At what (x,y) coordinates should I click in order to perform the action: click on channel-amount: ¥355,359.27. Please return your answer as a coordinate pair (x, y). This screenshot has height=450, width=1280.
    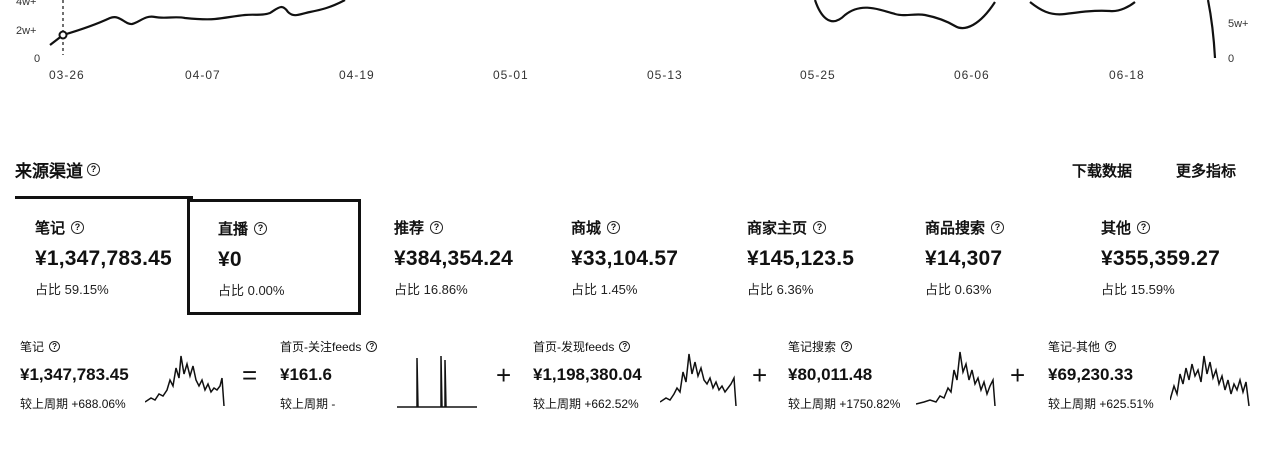
    Looking at the image, I should click on (1160, 258).